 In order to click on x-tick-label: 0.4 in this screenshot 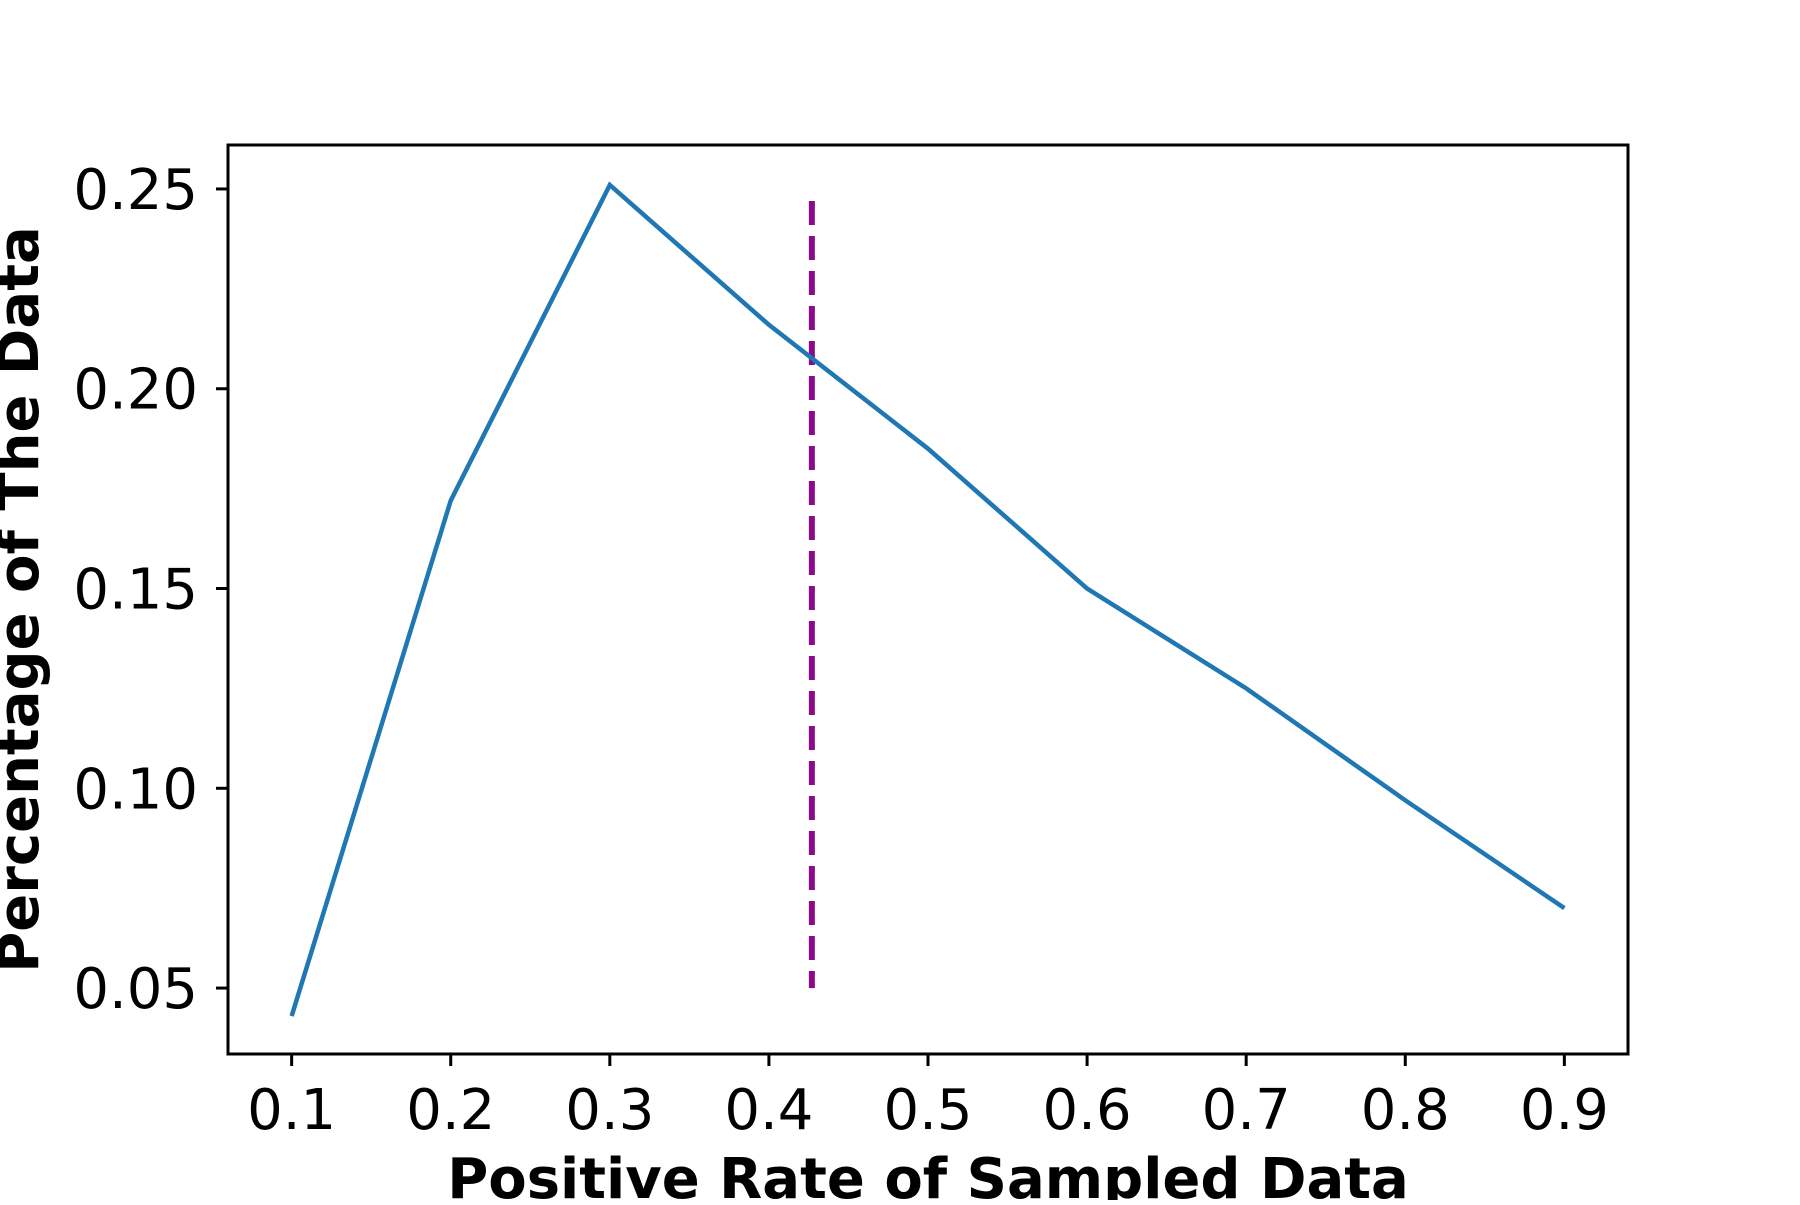, I will do `click(768, 1110)`.